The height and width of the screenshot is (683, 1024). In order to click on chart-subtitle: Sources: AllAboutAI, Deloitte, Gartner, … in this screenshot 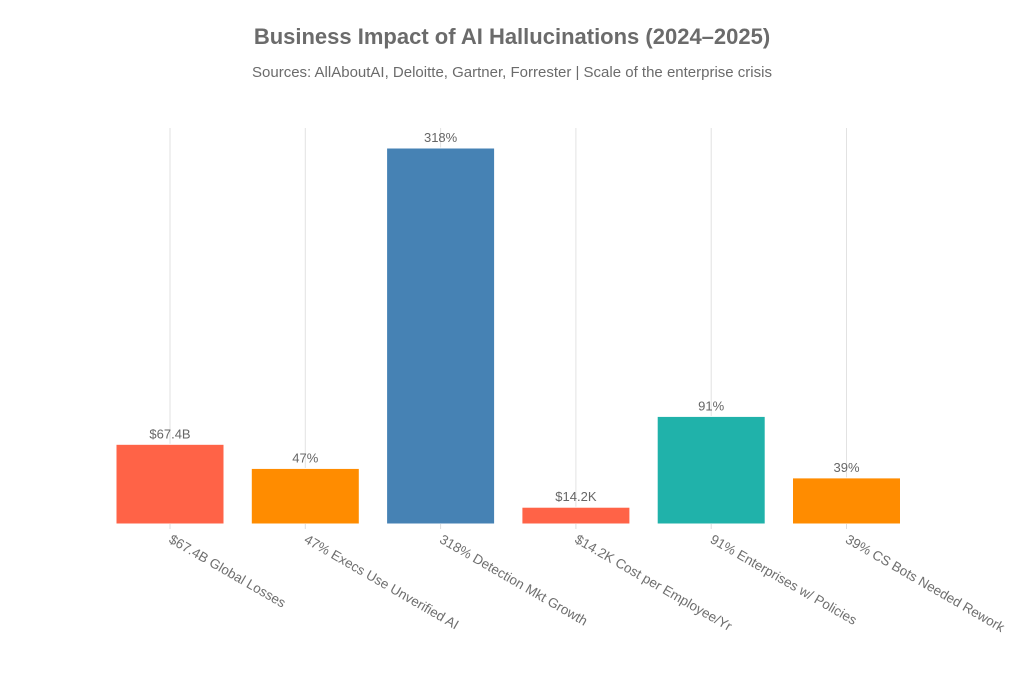, I will do `click(512, 72)`.